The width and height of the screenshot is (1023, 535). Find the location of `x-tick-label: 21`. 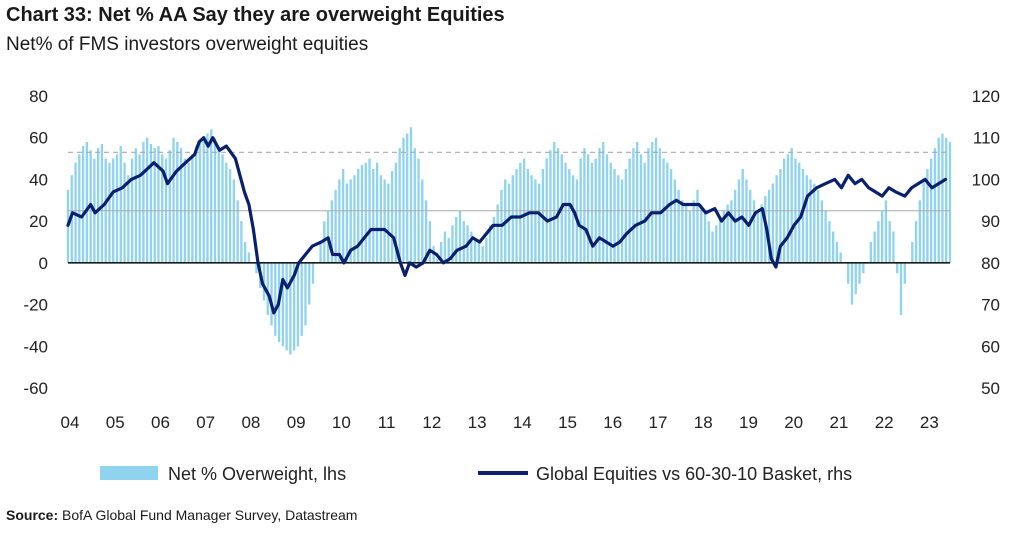

x-tick-label: 21 is located at coordinates (838, 422).